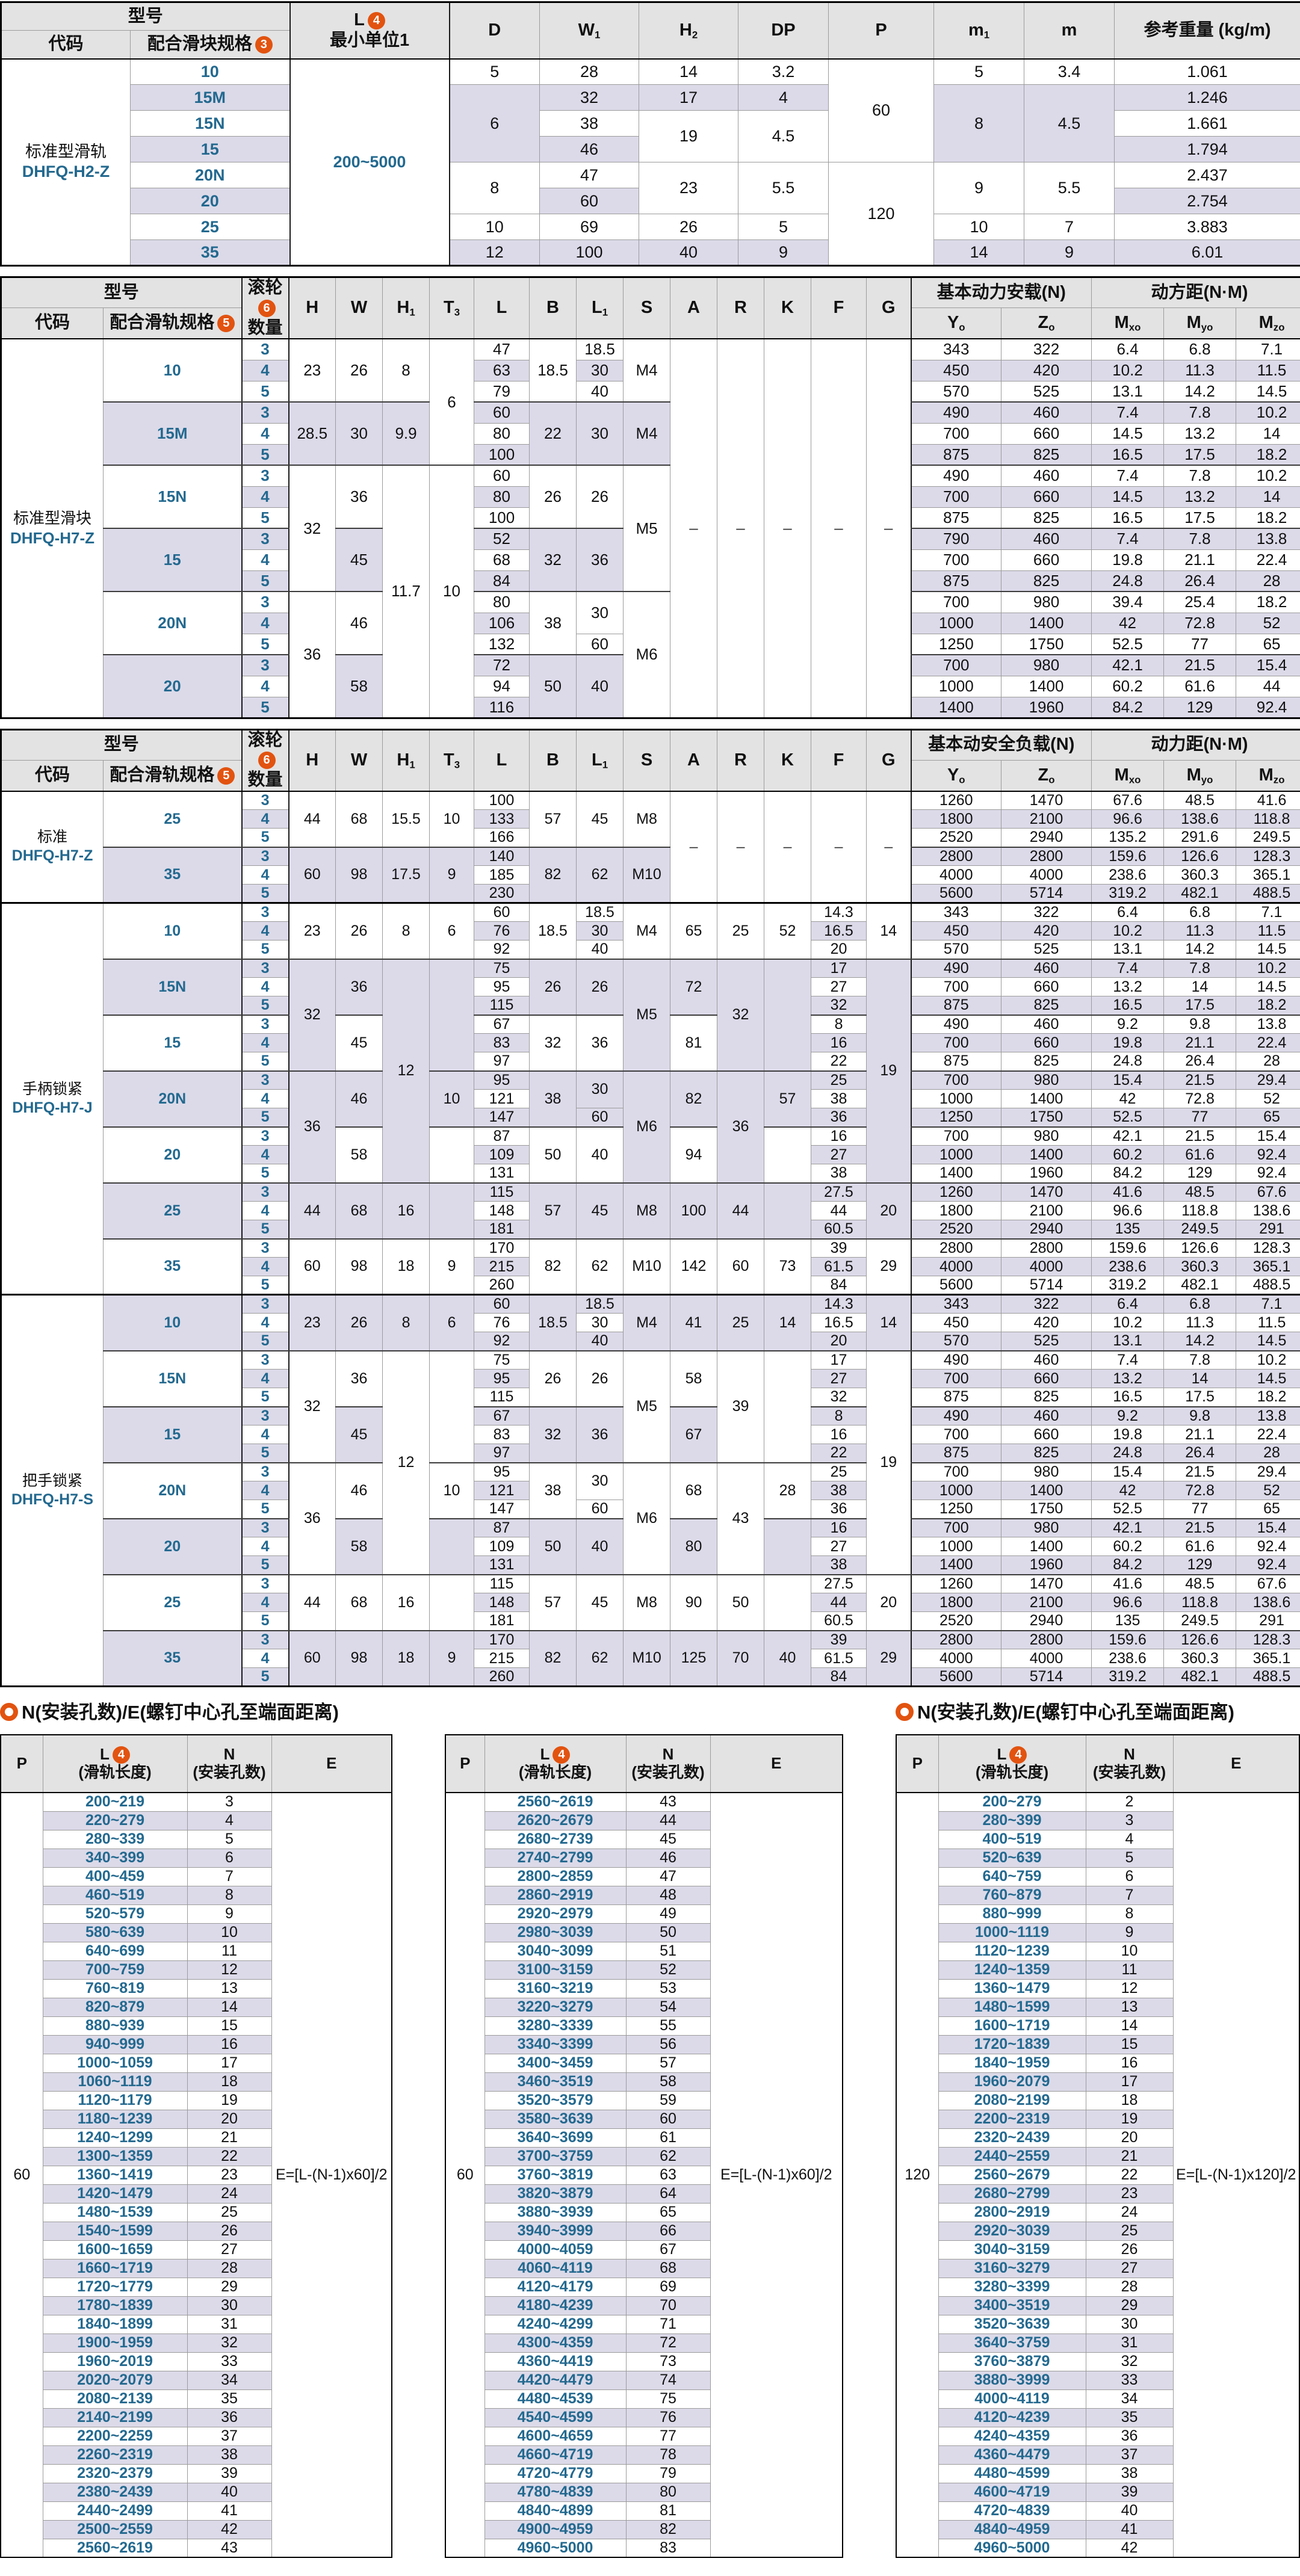 The height and width of the screenshot is (2576, 1300). I want to click on value-cell: 138.6, so click(1268, 1603).